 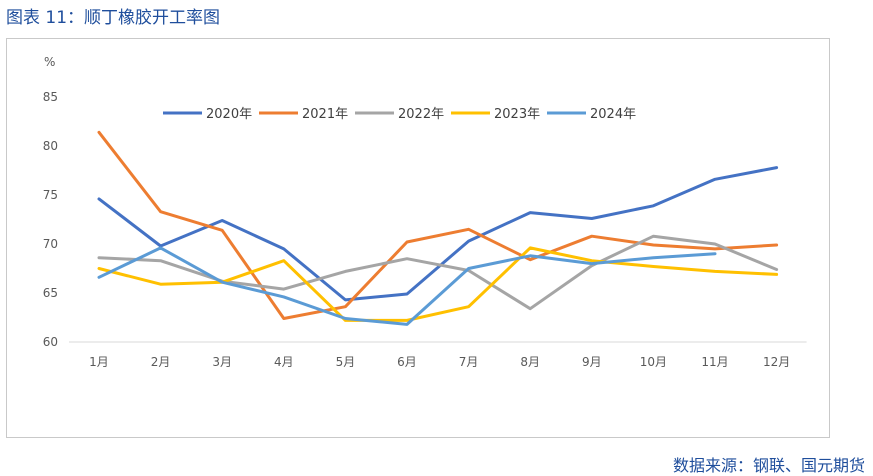 I want to click on legend-label: 2020年, so click(x=229, y=114).